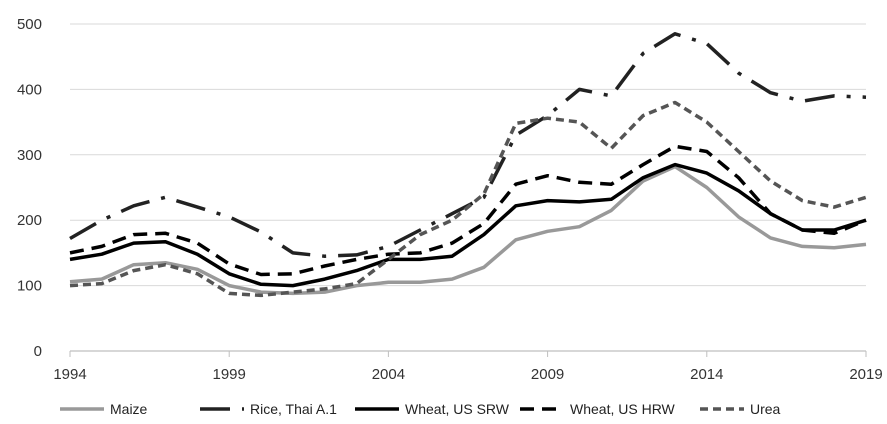 Image resolution: width=887 pixels, height=424 pixels. What do you see at coordinates (388, 374) in the screenshot?
I see `x-tick-label: 2004` at bounding box center [388, 374].